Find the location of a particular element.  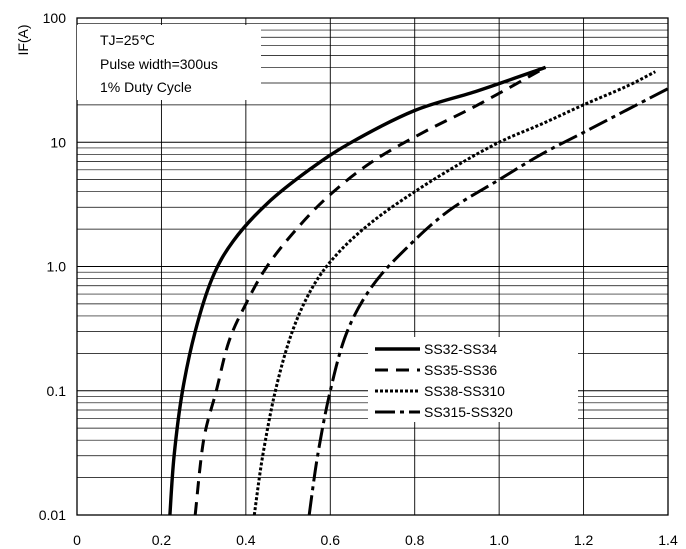

annotation-duty-cycle: 1% Duty Cycle is located at coordinates (146, 87).